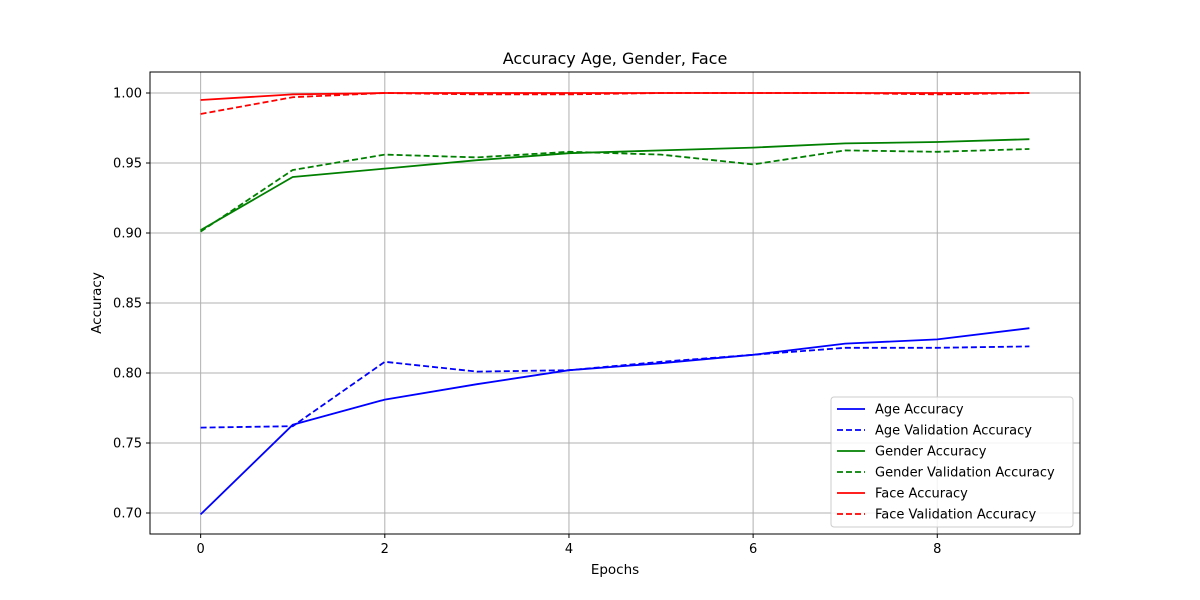 The image size is (1200, 600). I want to click on x-tick-label: 4, so click(569, 549).